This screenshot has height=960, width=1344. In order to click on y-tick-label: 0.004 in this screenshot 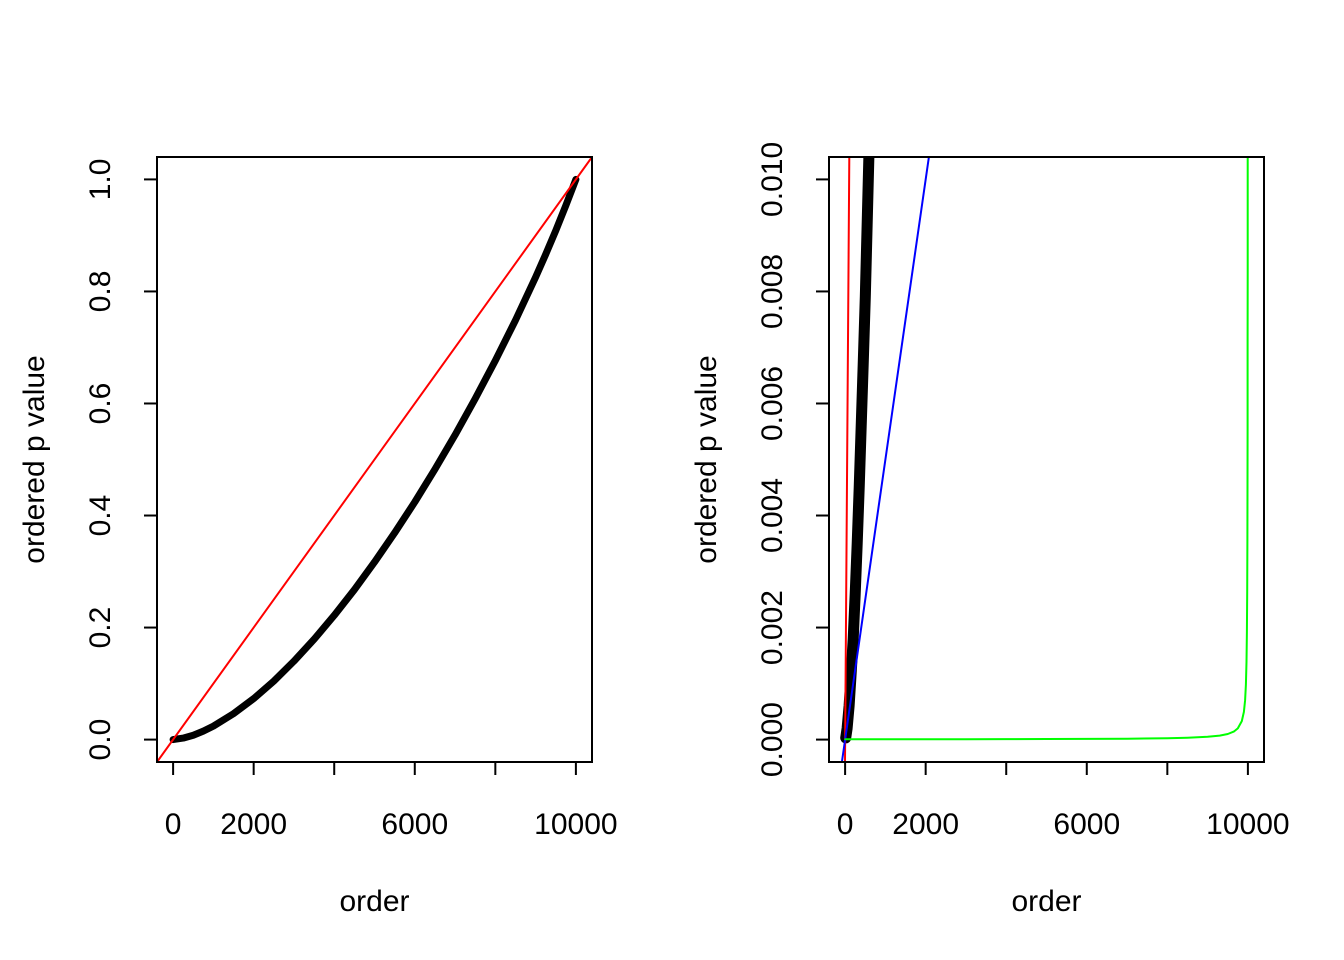, I will do `click(772, 515)`.